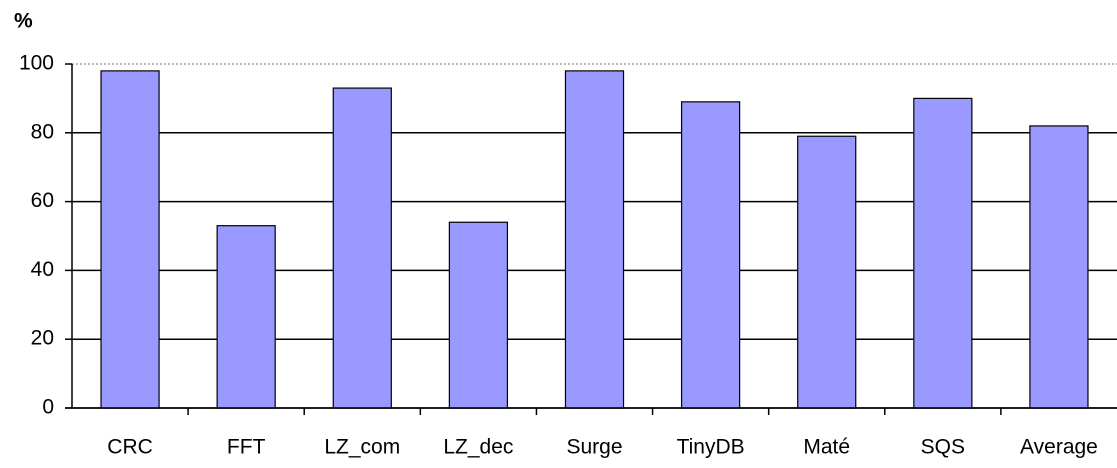 The height and width of the screenshot is (468, 1117). What do you see at coordinates (42, 269) in the screenshot?
I see `y-tick-label: 40` at bounding box center [42, 269].